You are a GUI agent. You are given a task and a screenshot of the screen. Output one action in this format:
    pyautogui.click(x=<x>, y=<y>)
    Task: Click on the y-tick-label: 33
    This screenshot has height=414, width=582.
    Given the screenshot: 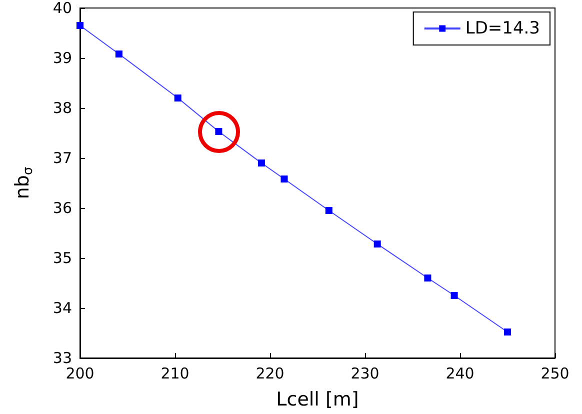 What is the action you would take?
    pyautogui.click(x=62, y=358)
    